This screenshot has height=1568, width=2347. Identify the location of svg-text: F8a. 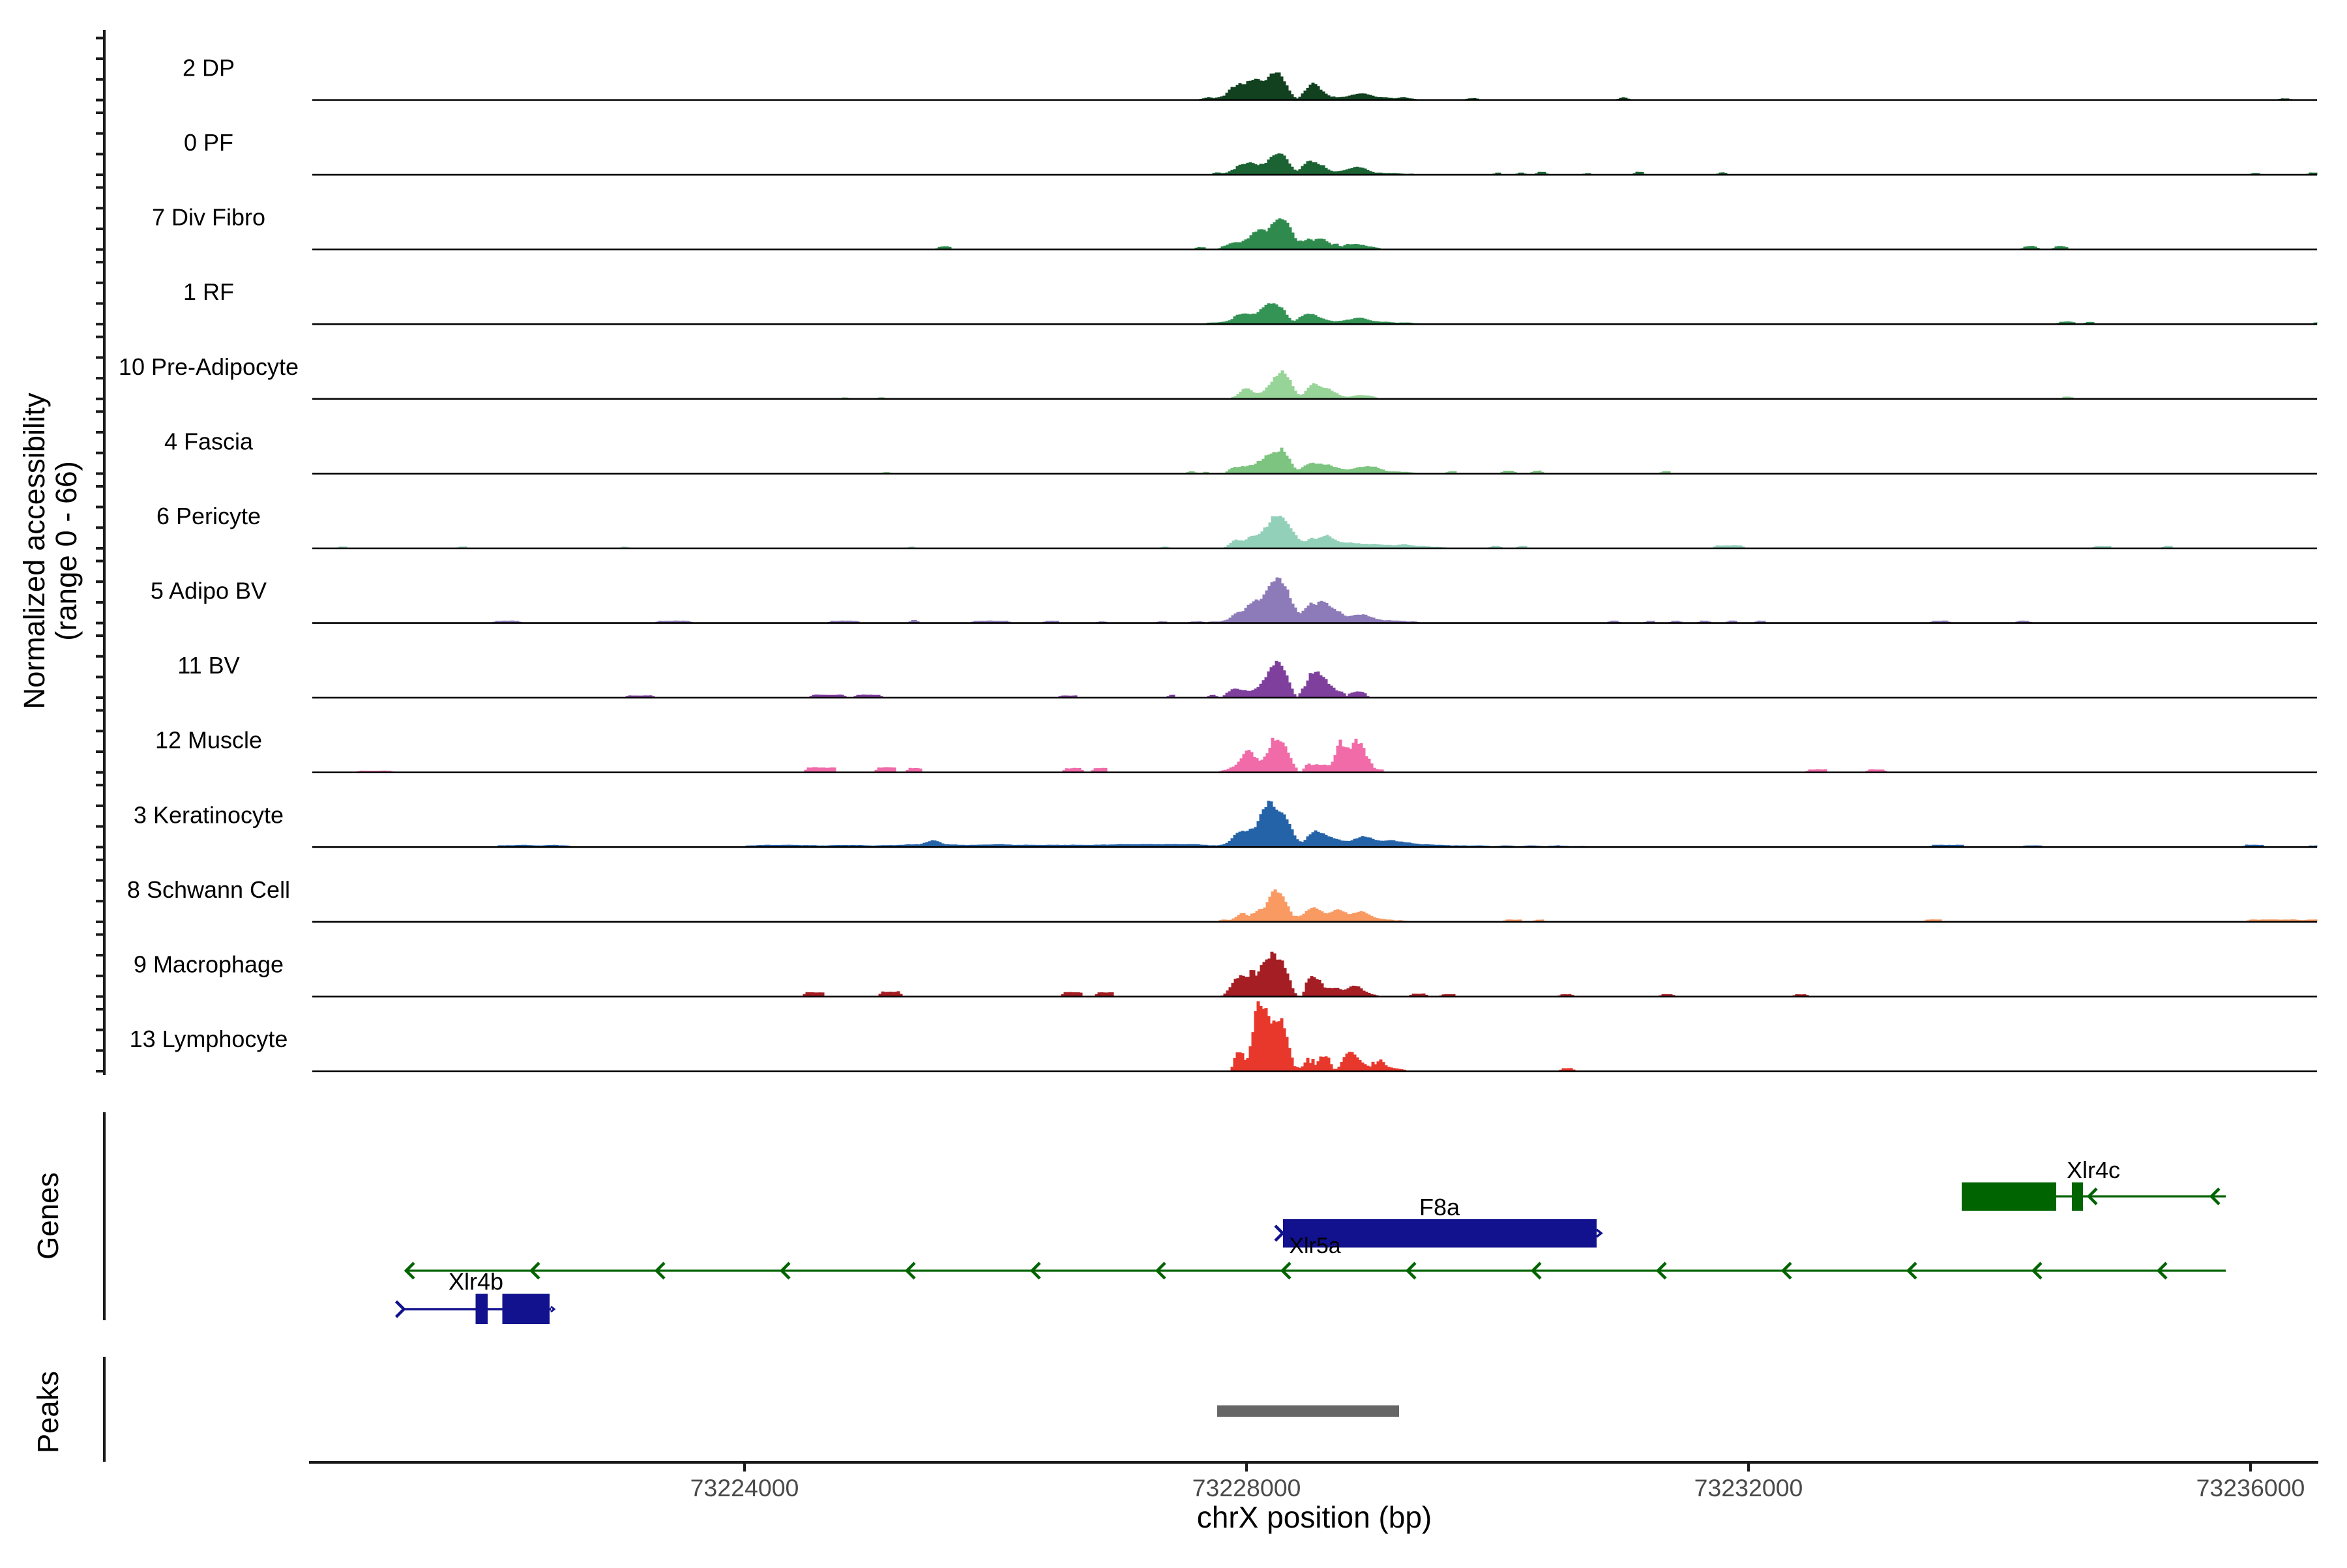
(1439, 1207).